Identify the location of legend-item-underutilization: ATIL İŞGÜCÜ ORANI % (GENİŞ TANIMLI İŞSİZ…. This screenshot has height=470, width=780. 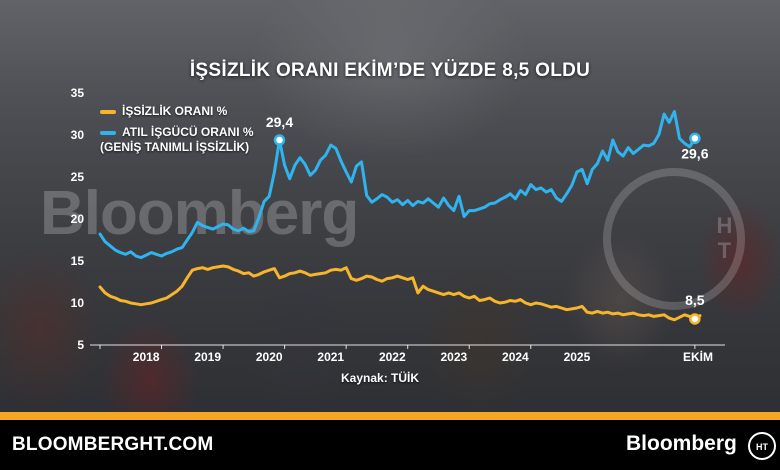
(177, 140).